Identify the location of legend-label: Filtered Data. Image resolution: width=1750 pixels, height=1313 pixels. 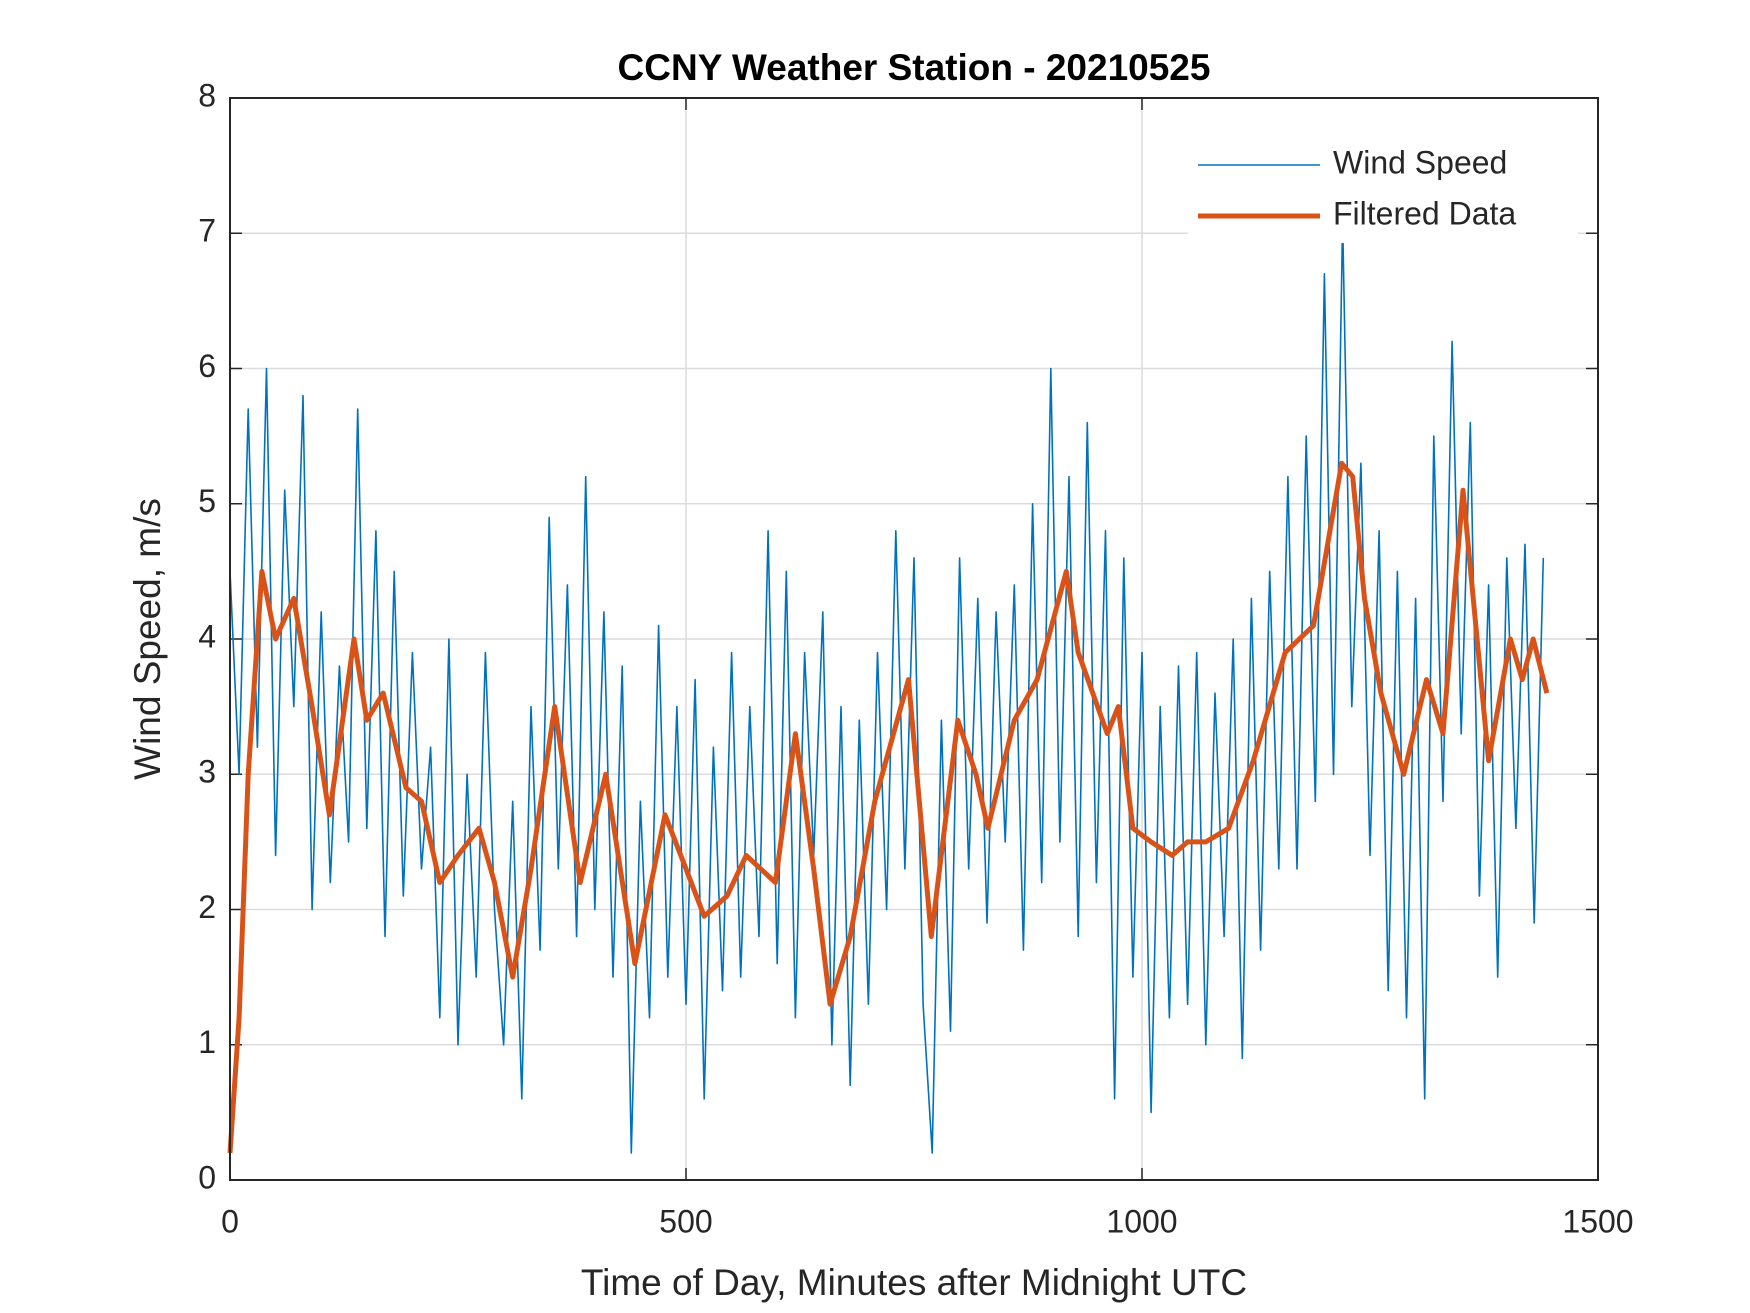
(1424, 213).